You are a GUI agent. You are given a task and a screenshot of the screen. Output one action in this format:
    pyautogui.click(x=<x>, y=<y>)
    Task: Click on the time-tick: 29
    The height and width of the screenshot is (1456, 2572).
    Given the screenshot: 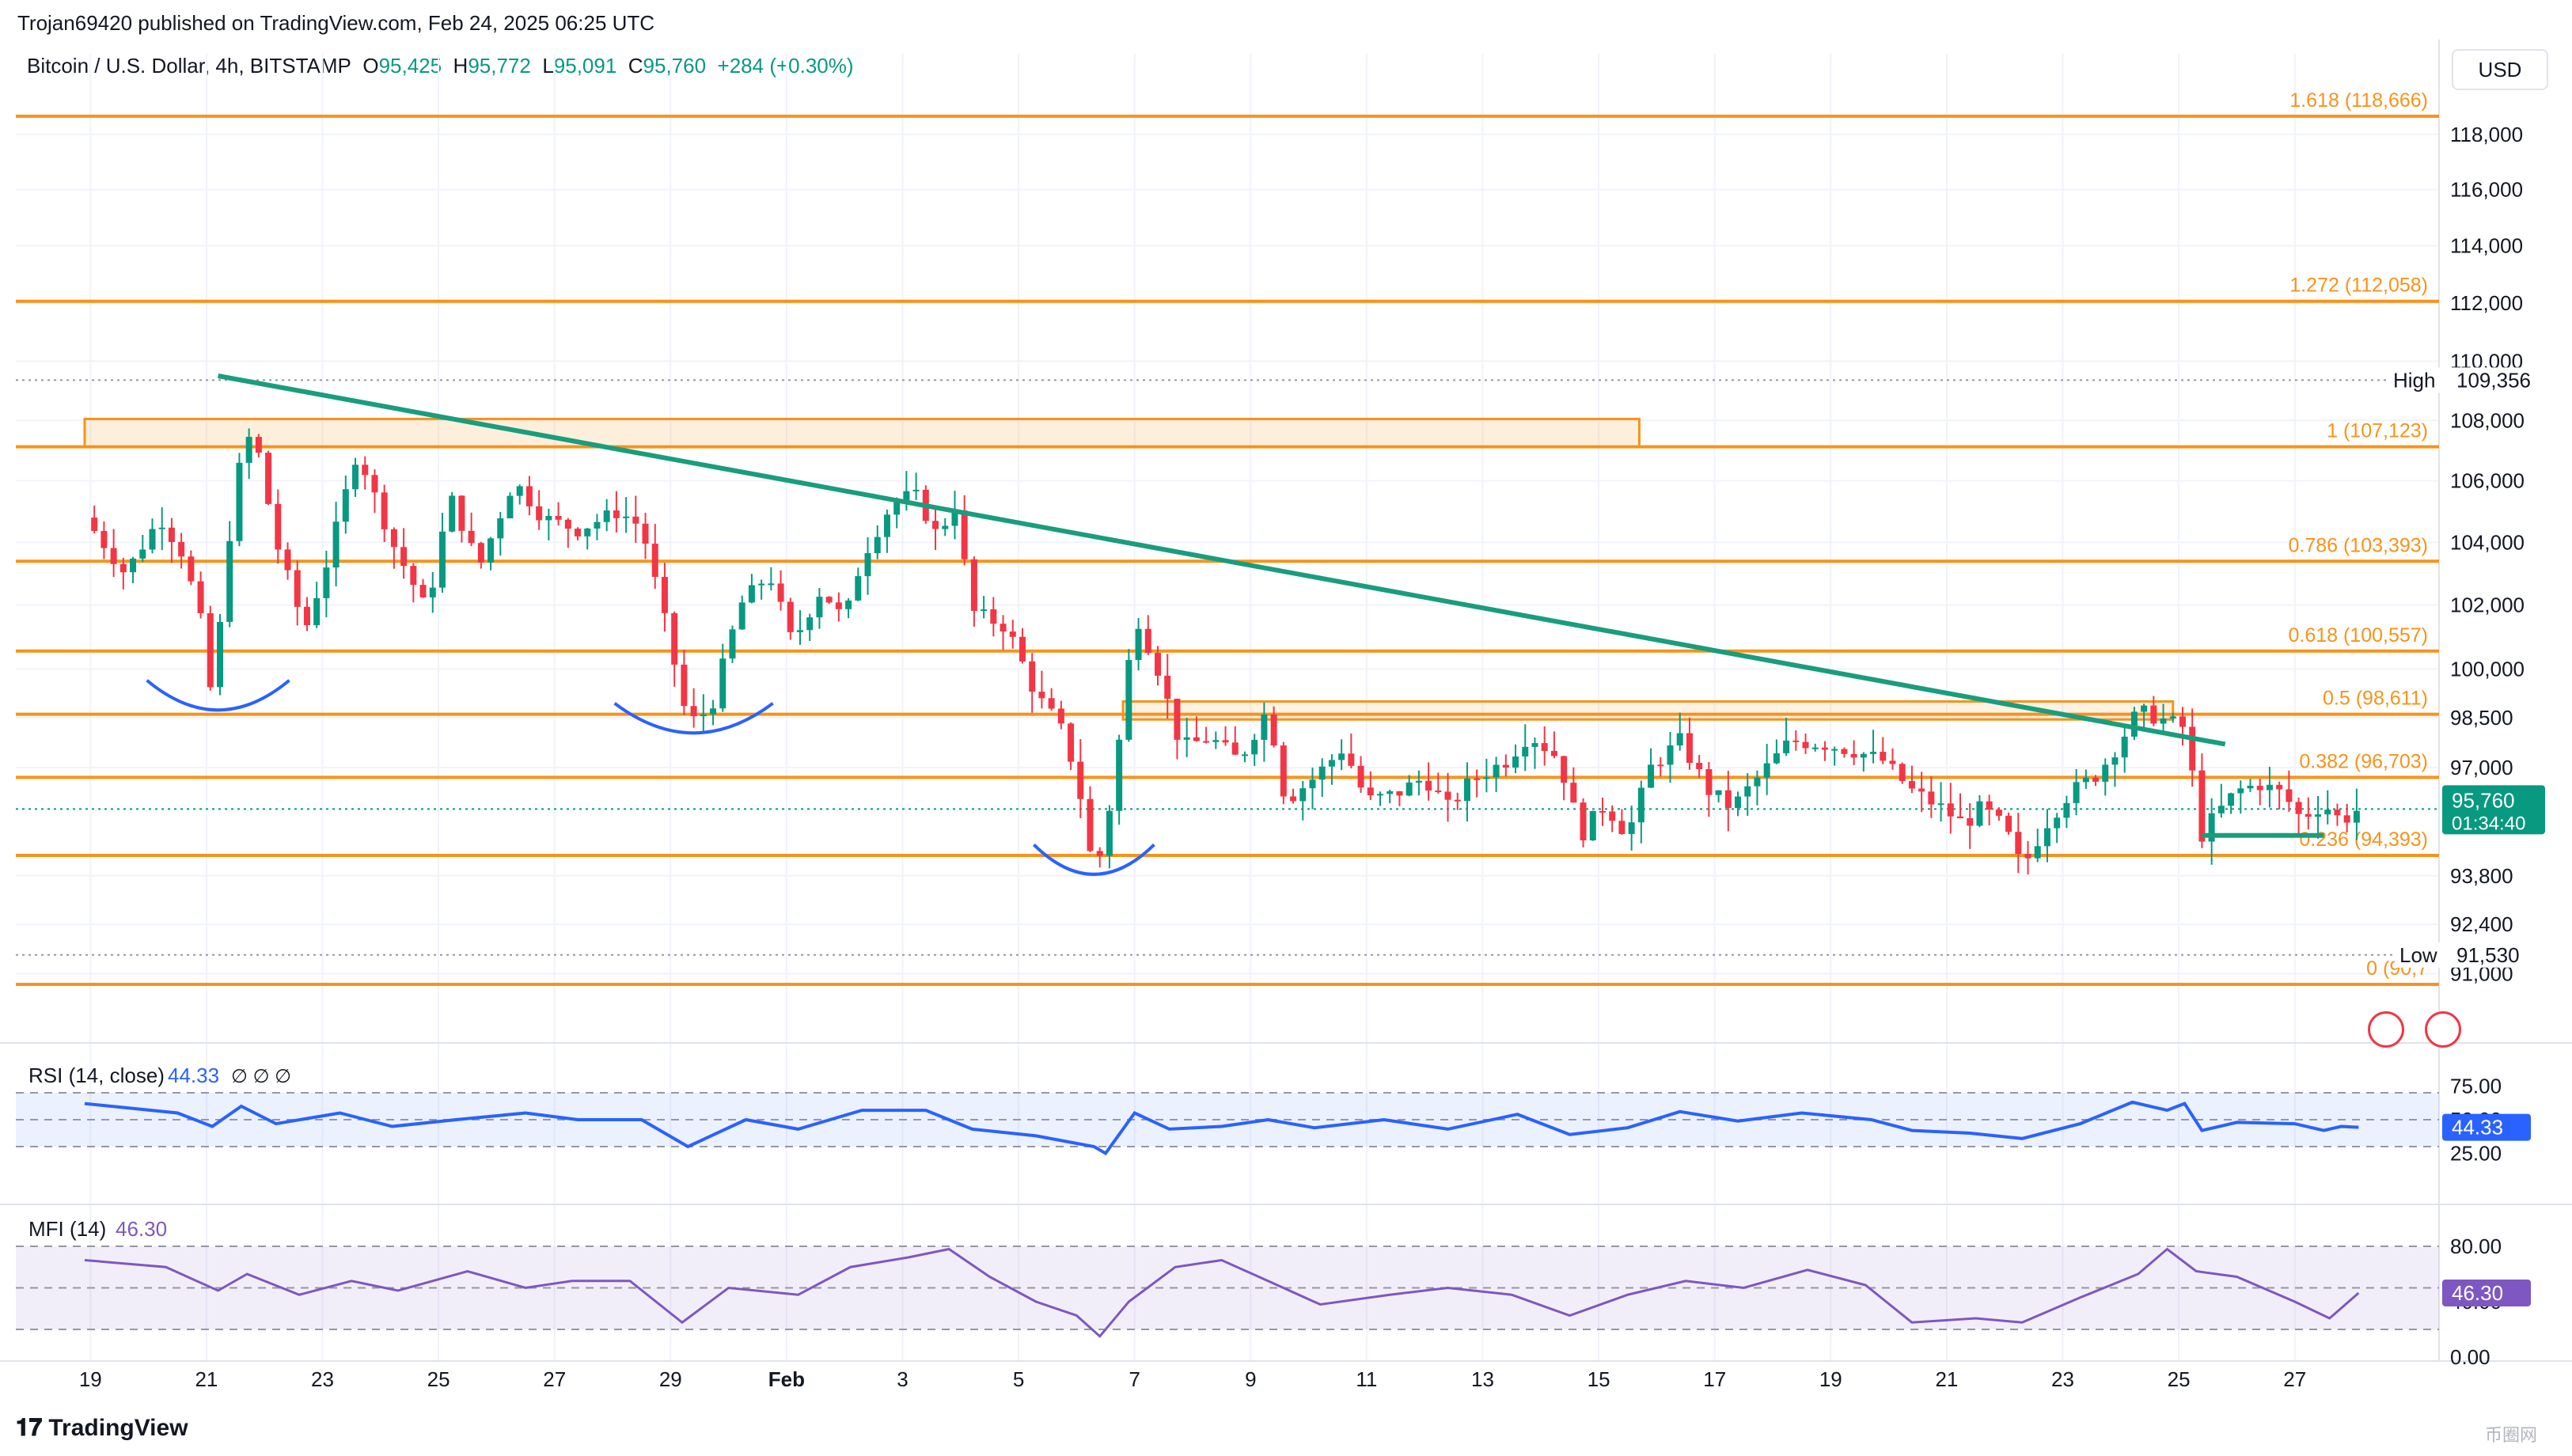 What is the action you would take?
    pyautogui.click(x=670, y=1379)
    